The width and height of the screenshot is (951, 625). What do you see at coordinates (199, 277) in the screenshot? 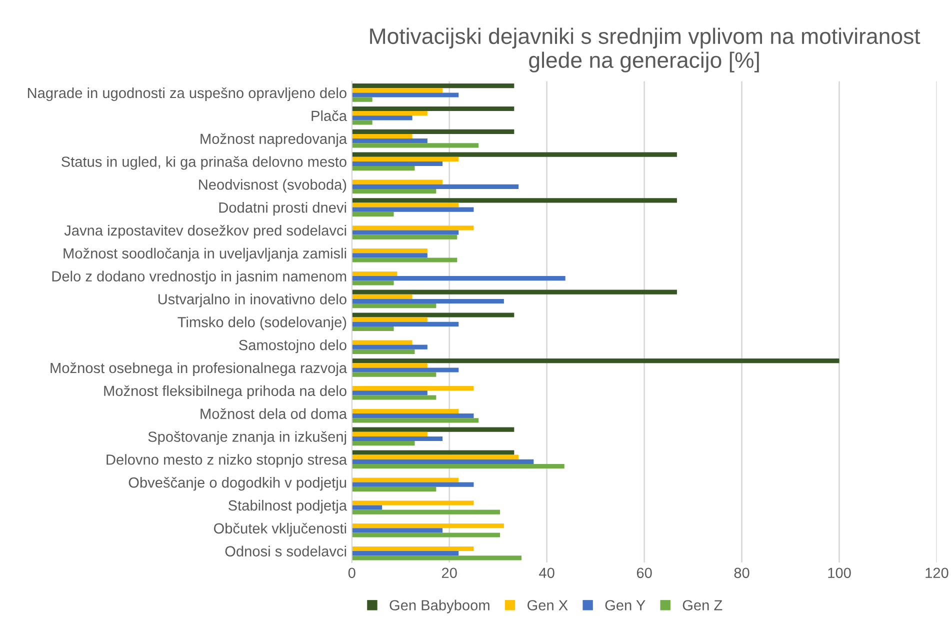
I see `y-tick-label: Delo z dodano vrednostjo in jasnim namenom` at bounding box center [199, 277].